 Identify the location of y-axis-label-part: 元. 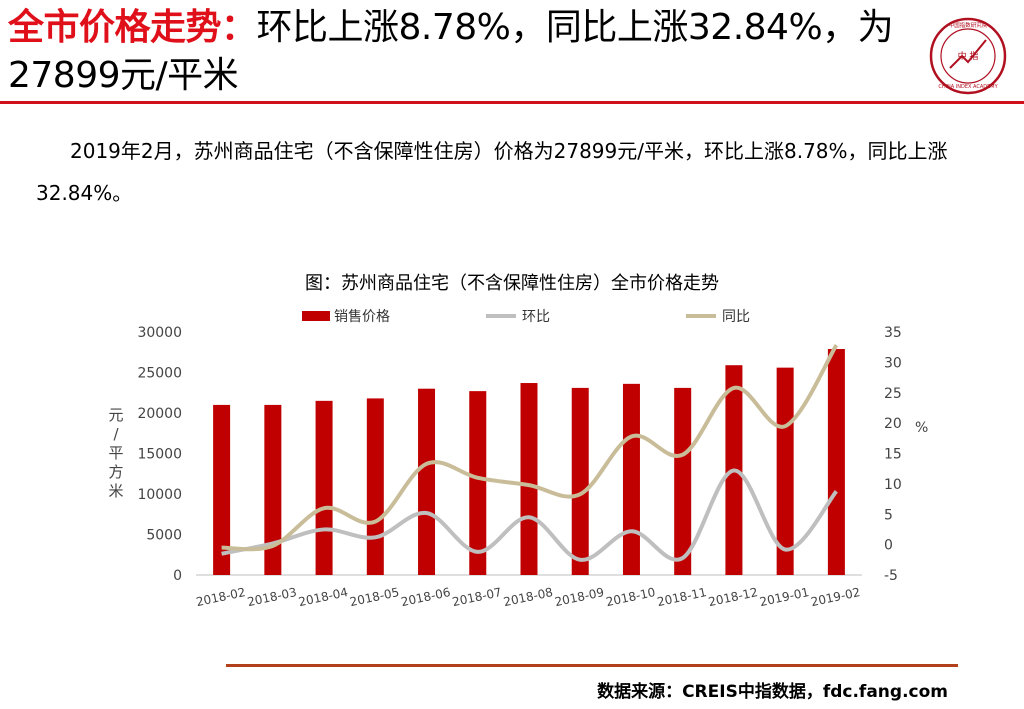
(115, 415).